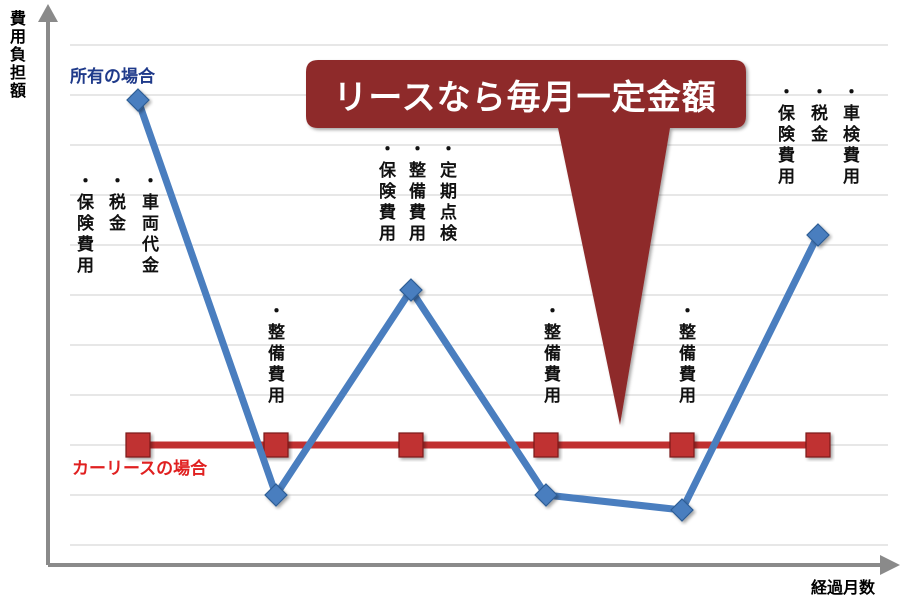  Describe the element at coordinates (112, 77) in the screenshot. I see `legend-owned: 所有の場合` at that location.